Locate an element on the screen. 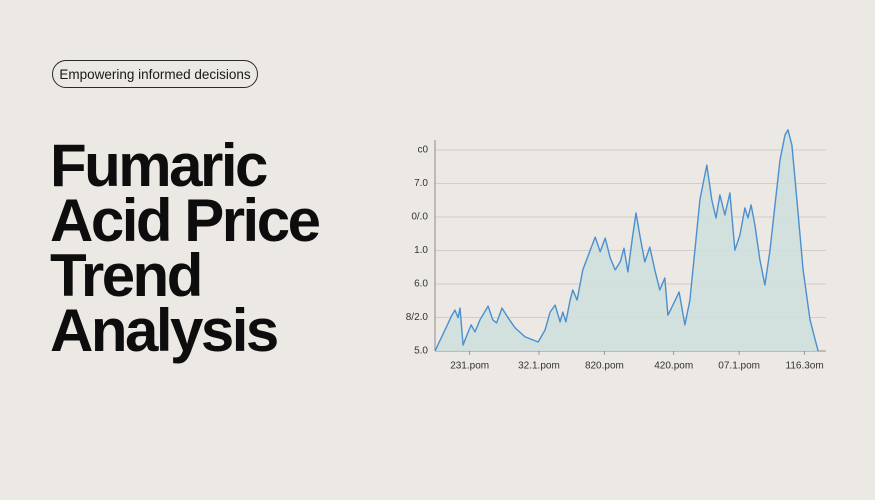  y-tick-label: c0 is located at coordinates (422, 150).